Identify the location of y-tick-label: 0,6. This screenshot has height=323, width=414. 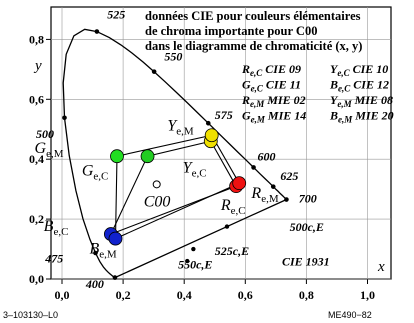
(36, 99).